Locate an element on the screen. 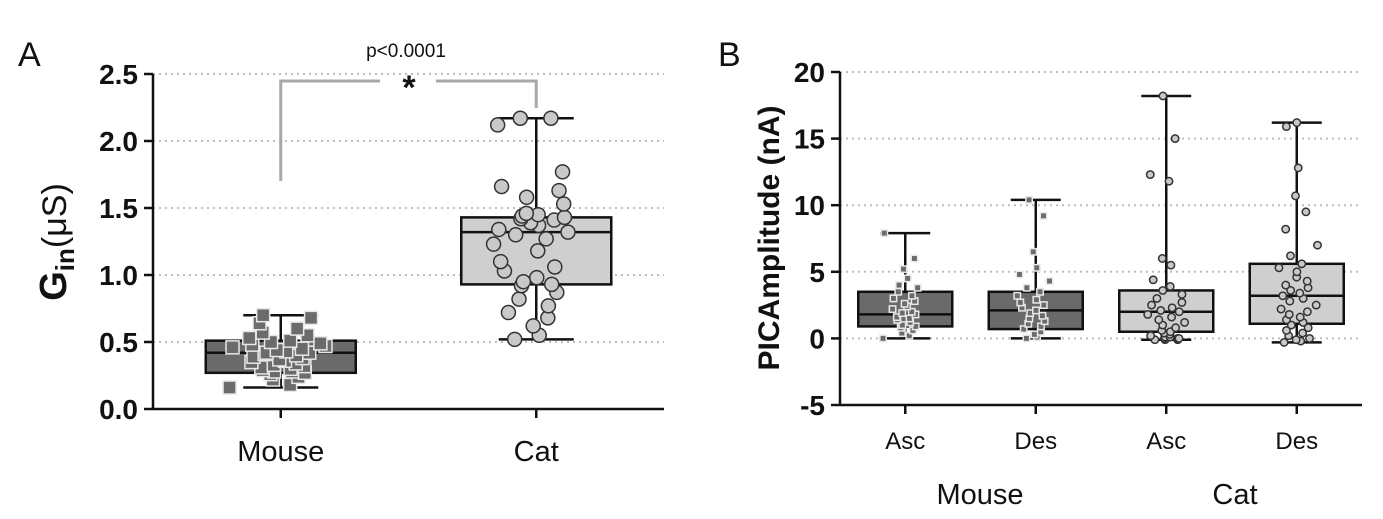 The width and height of the screenshot is (1383, 519). y-tick-label: 1.5 is located at coordinates (118, 208).